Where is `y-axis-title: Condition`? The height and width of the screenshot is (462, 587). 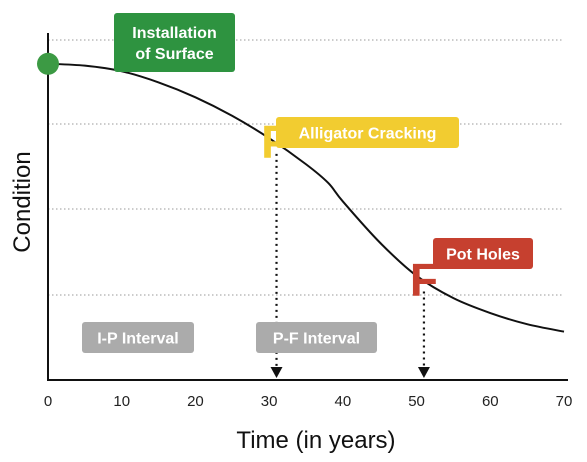 y-axis-title: Condition is located at coordinates (22, 201).